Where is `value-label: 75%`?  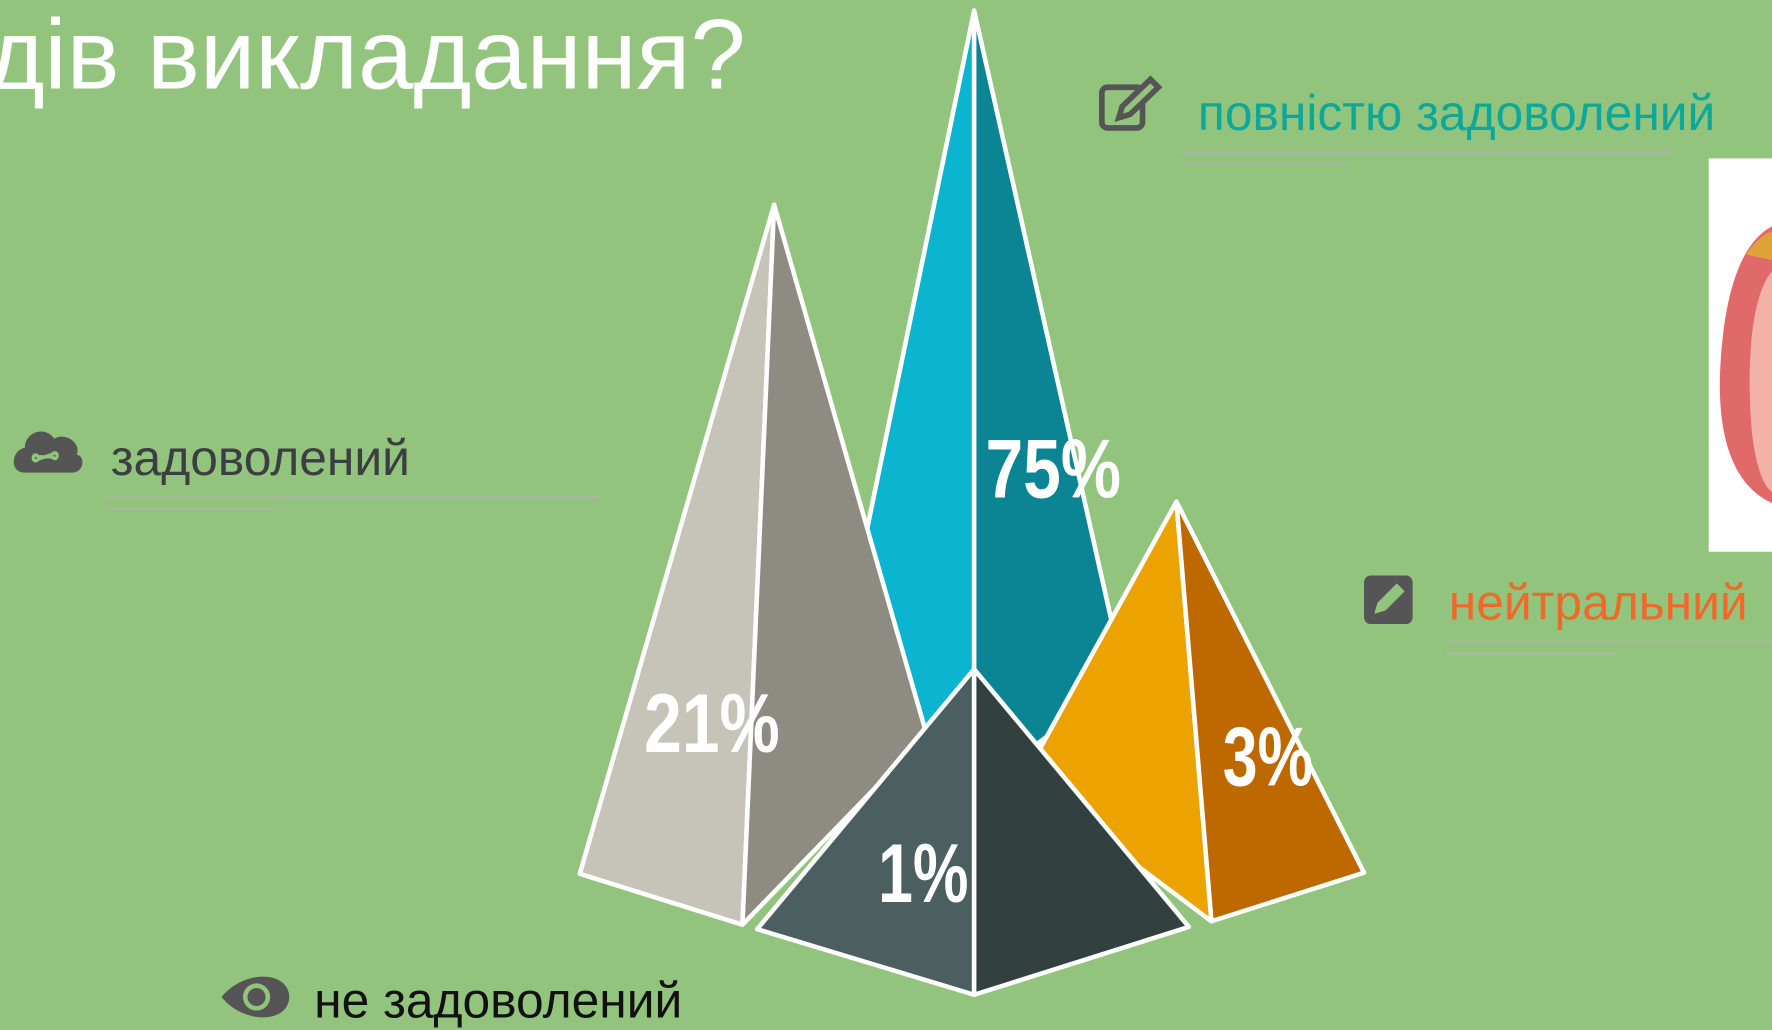
value-label: 75% is located at coordinates (1053, 468).